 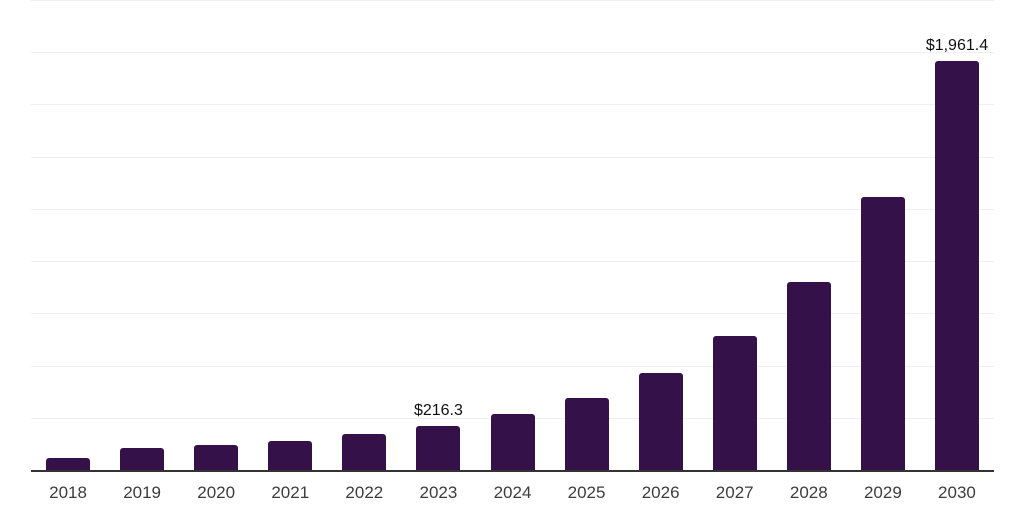 What do you see at coordinates (438, 448) in the screenshot?
I see `bar-2023` at bounding box center [438, 448].